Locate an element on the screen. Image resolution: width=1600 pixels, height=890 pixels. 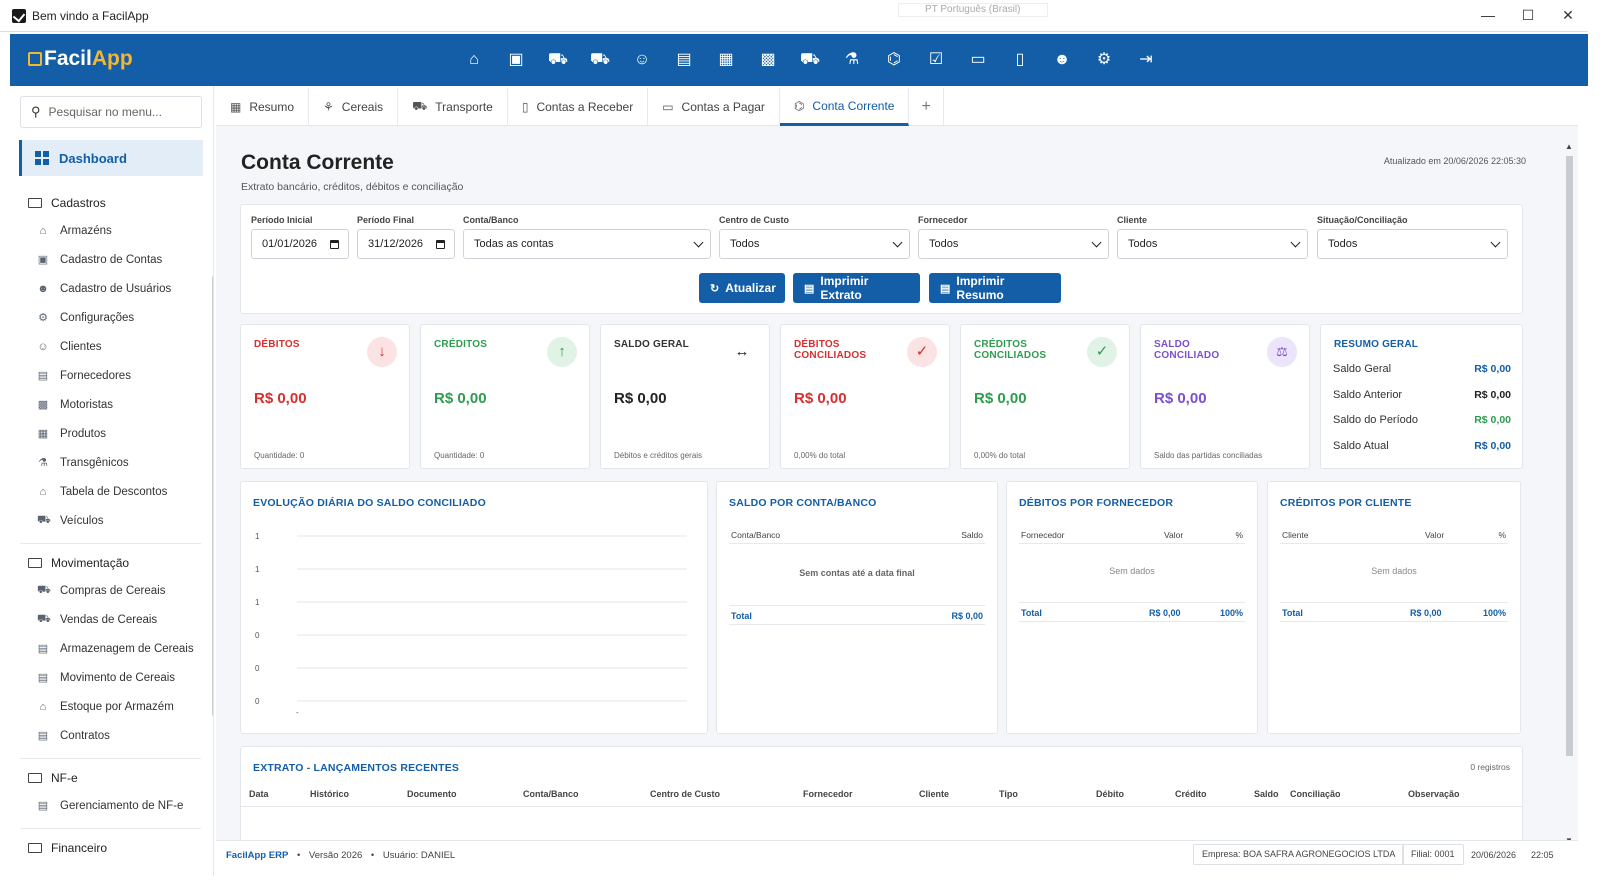
centro-custo-select: Todos is located at coordinates (814, 244).